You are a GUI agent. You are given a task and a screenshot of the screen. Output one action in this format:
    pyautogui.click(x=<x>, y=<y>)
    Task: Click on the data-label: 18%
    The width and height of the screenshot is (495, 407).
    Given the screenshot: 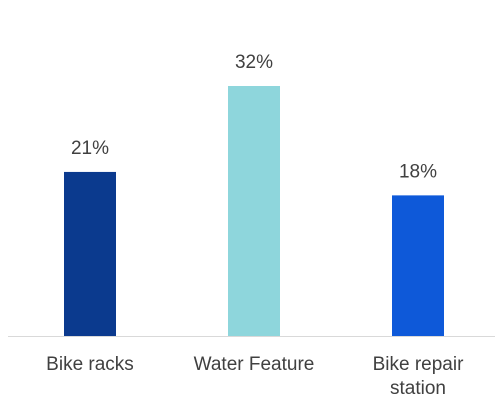 What is the action you would take?
    pyautogui.click(x=418, y=171)
    